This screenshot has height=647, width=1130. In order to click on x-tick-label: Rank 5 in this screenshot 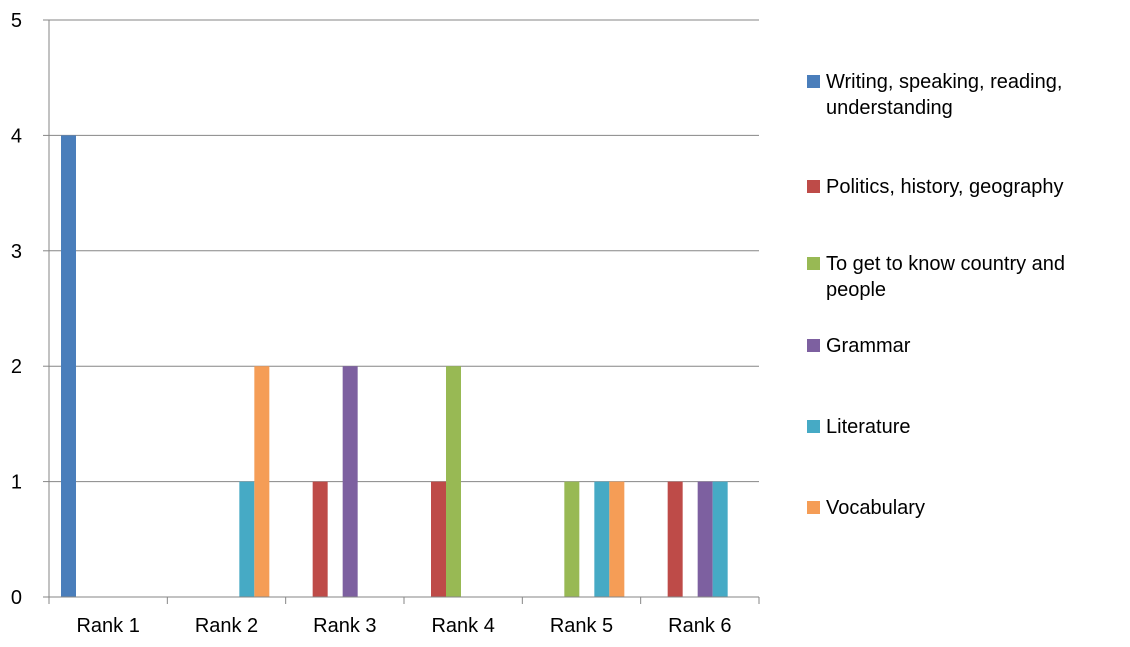, I will do `click(581, 626)`.